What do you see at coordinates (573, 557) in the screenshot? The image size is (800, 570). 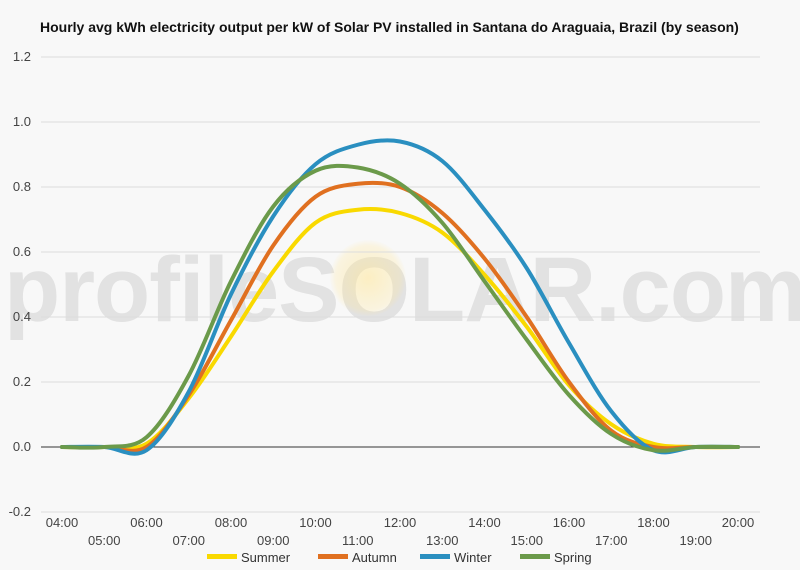 I see `legend-label-spring: Spring` at bounding box center [573, 557].